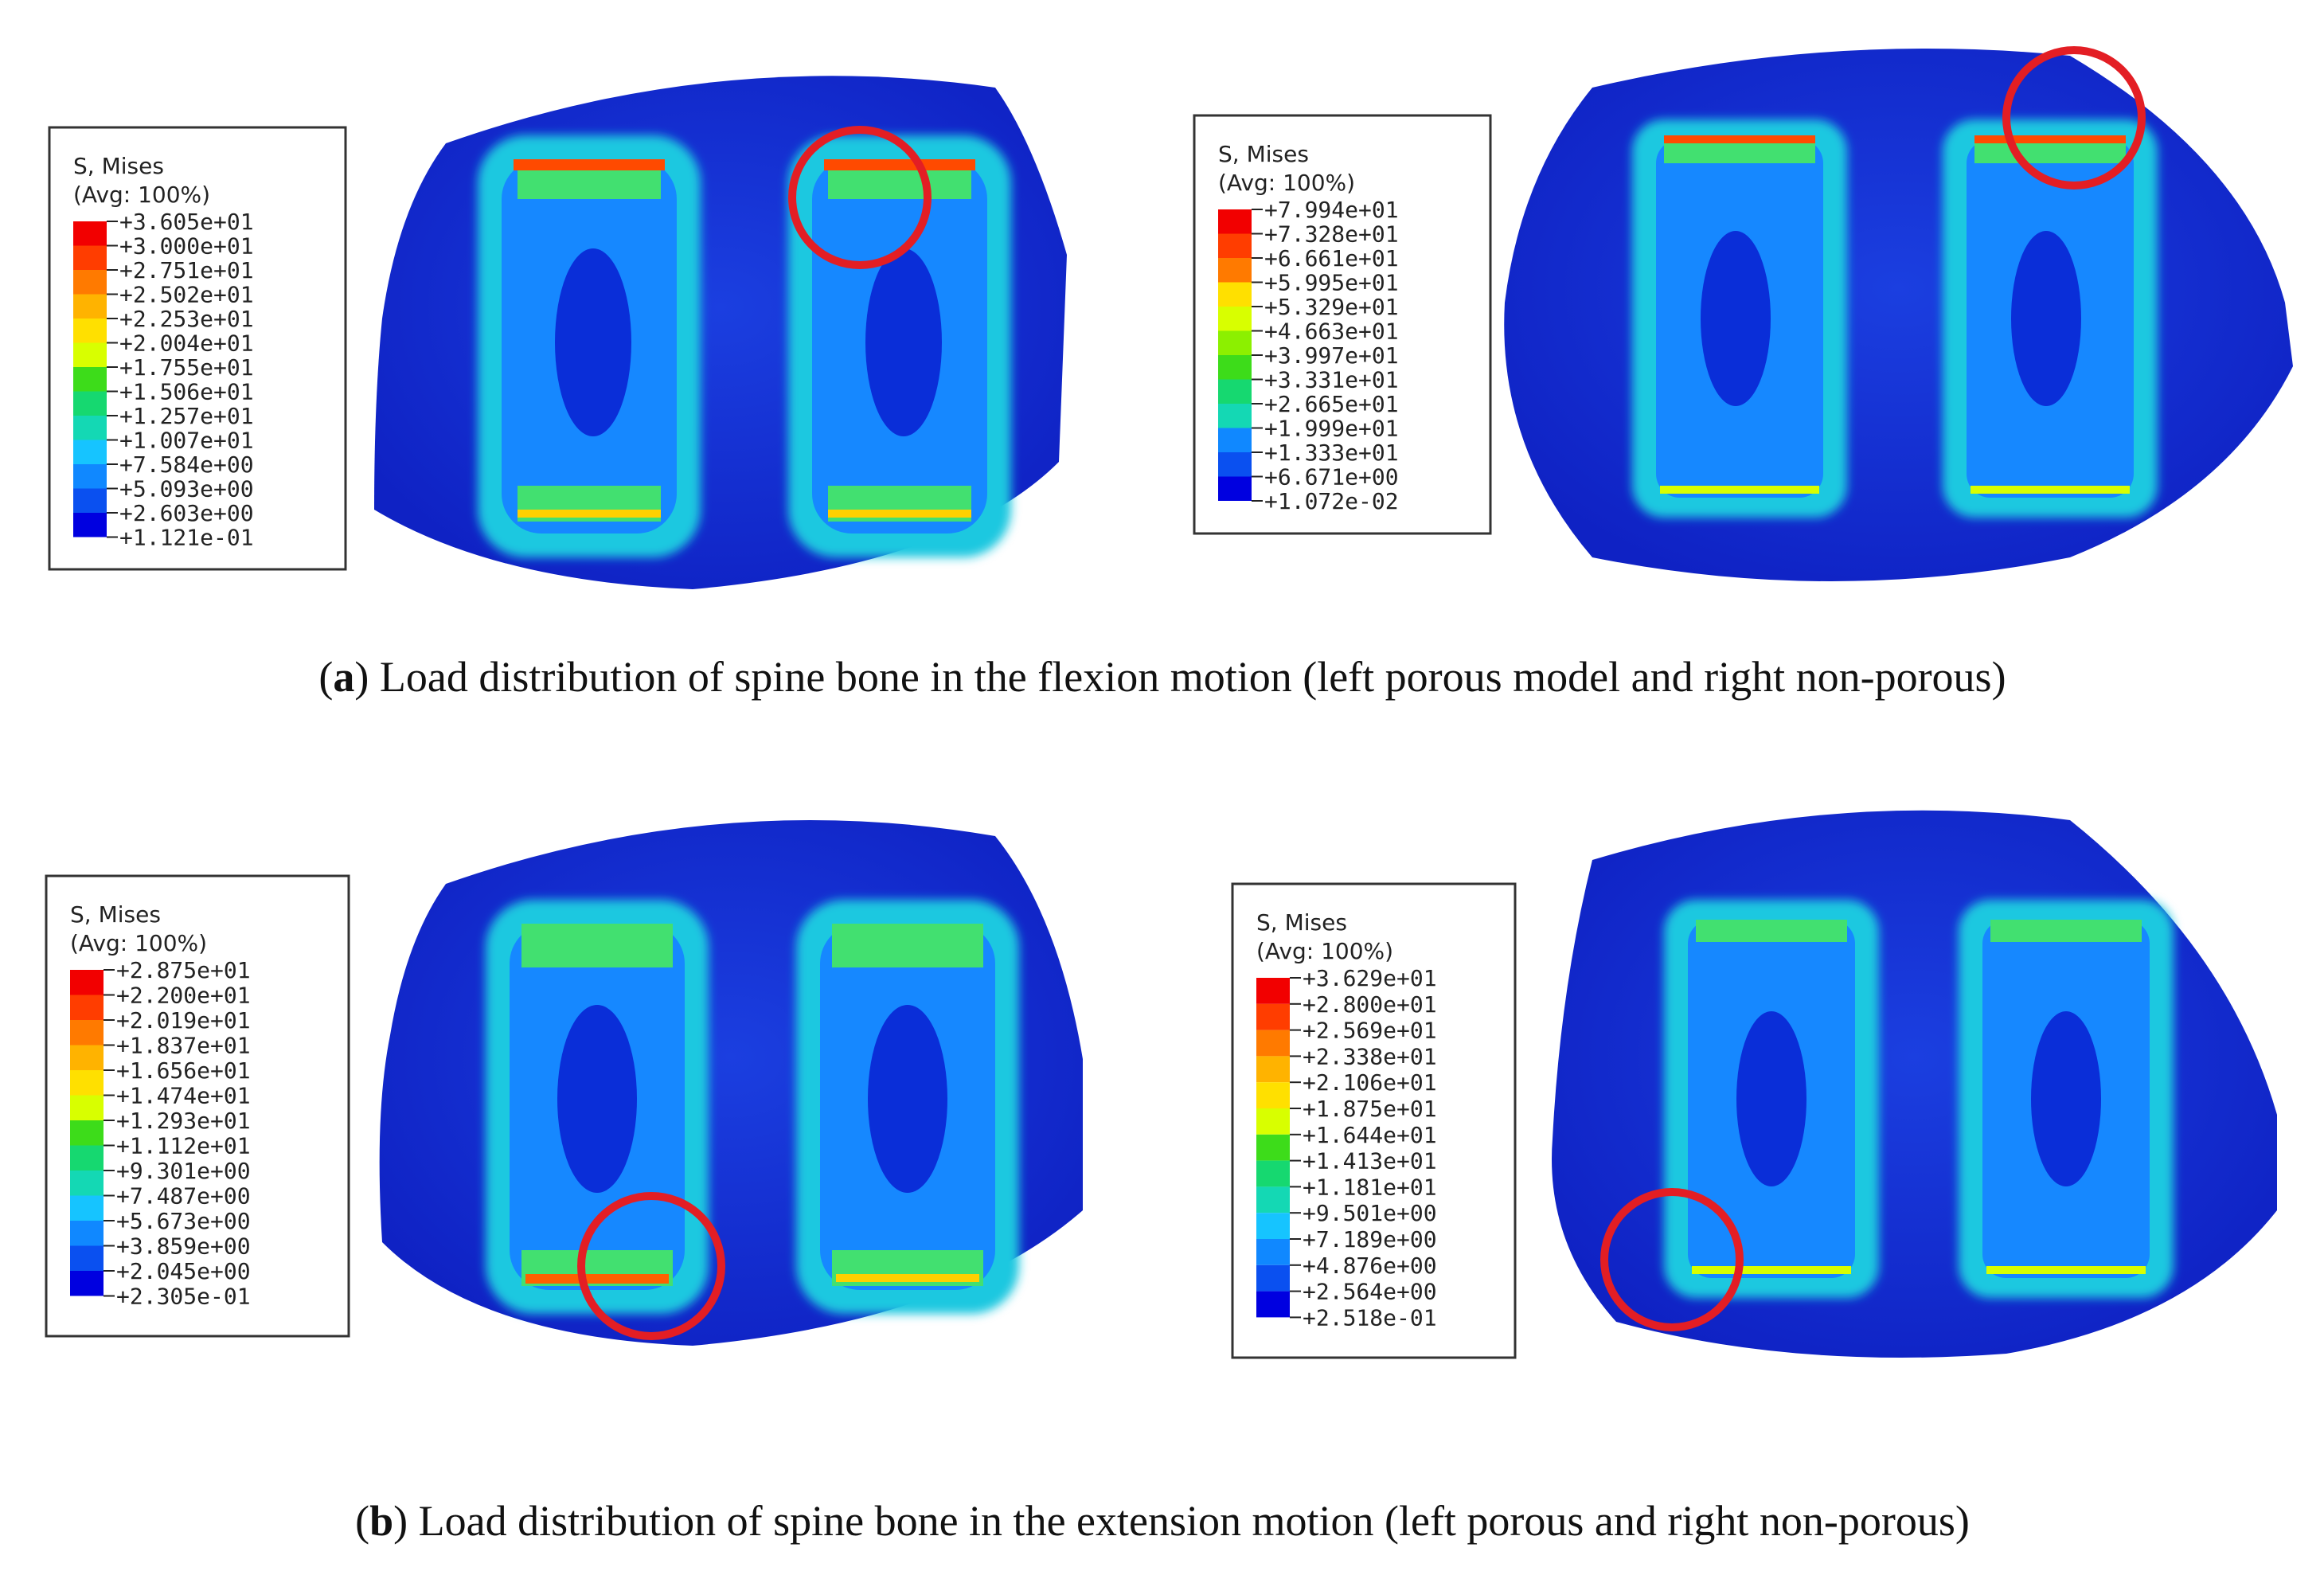 The image size is (2324, 1579). I want to click on legend-value: +1.121e-01, so click(187, 538).